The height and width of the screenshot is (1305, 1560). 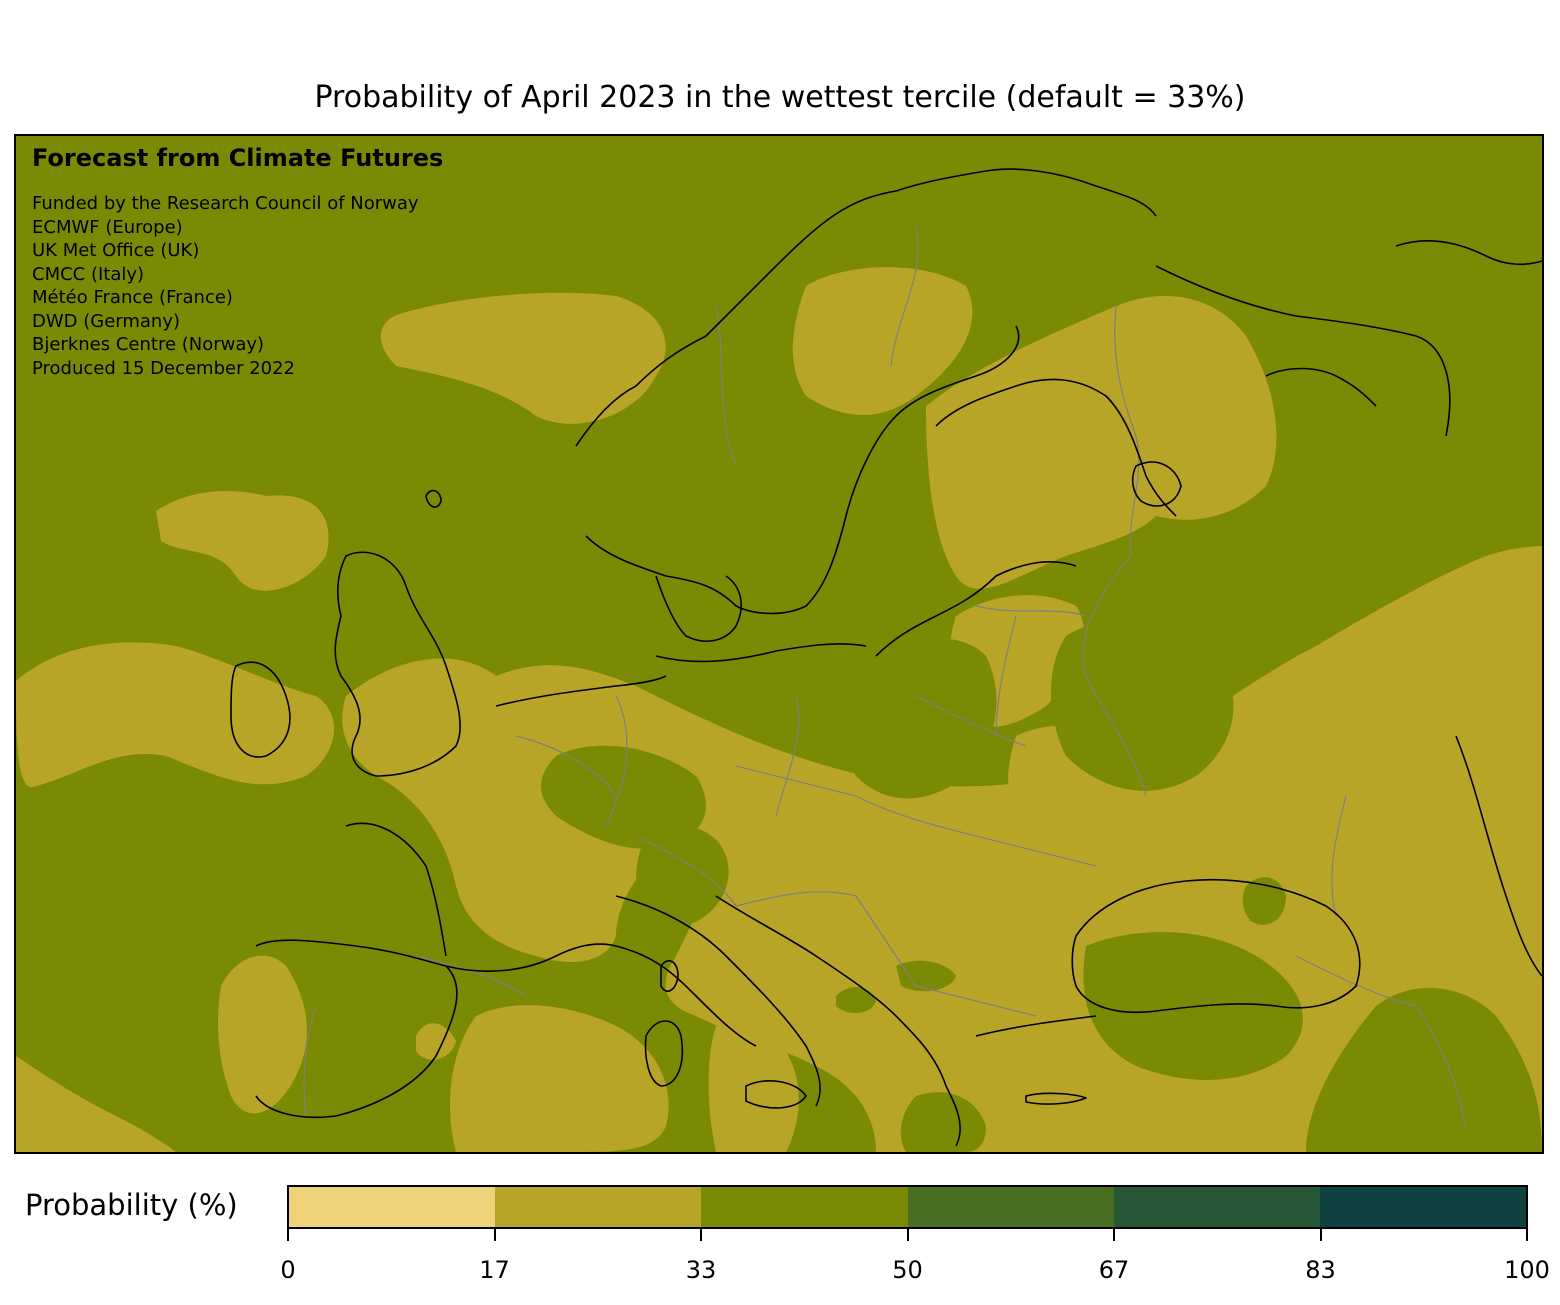 What do you see at coordinates (96, 1104) in the screenshot?
I see `patch-iberia-south` at bounding box center [96, 1104].